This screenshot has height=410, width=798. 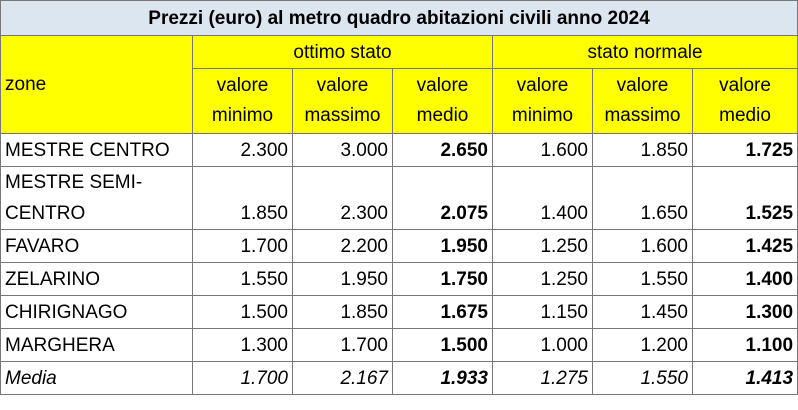 I want to click on price-cell: 2.200, so click(x=342, y=246).